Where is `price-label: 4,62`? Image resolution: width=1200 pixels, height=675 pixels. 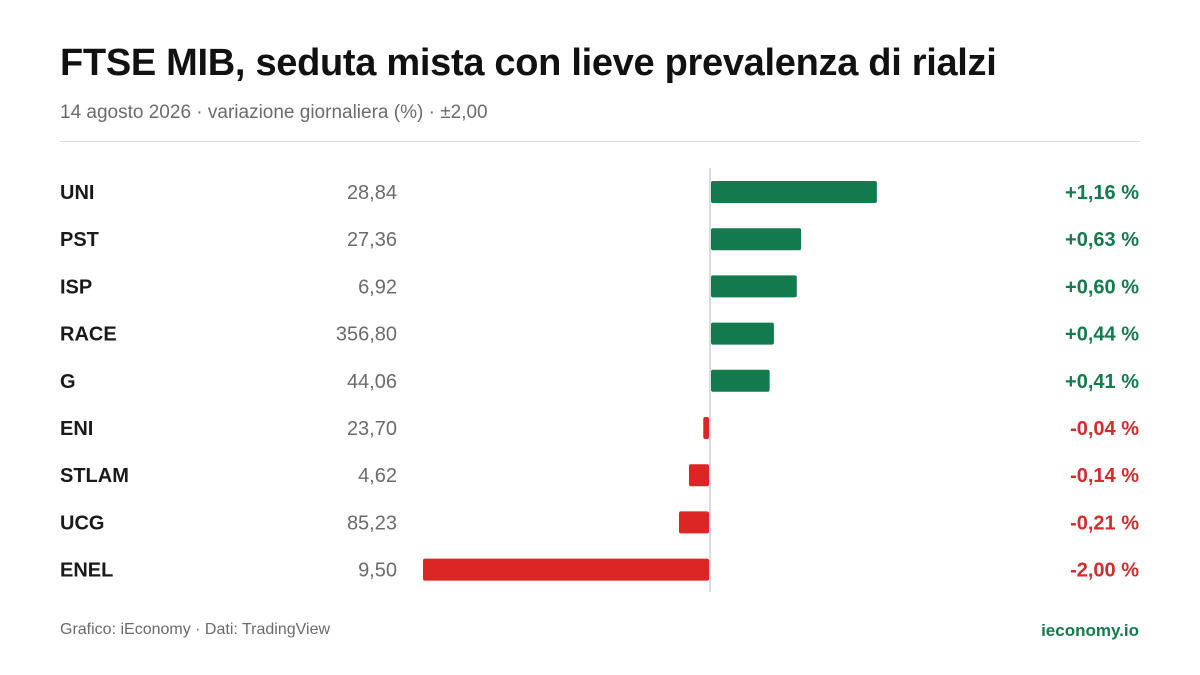
price-label: 4,62 is located at coordinates (377, 476).